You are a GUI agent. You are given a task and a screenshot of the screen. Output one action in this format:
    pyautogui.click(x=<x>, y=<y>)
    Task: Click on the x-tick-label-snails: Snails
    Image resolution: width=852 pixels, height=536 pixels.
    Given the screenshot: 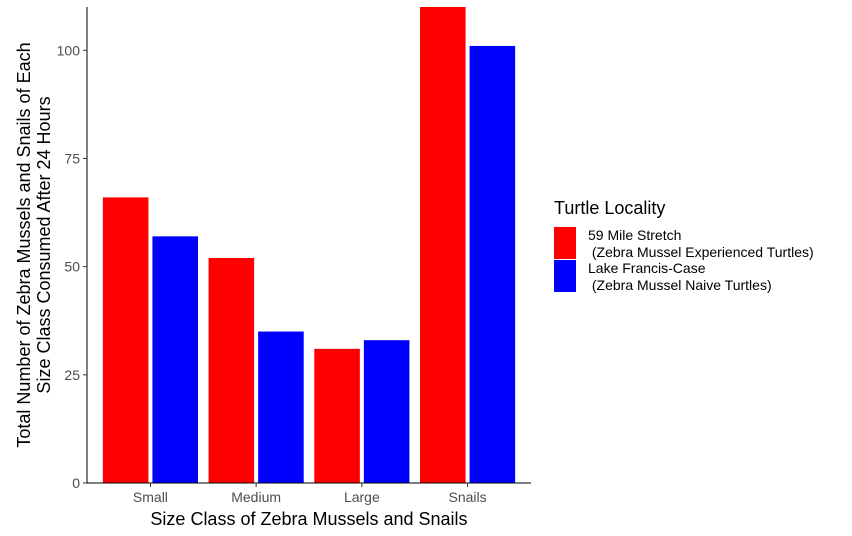 What is the action you would take?
    pyautogui.click(x=468, y=497)
    